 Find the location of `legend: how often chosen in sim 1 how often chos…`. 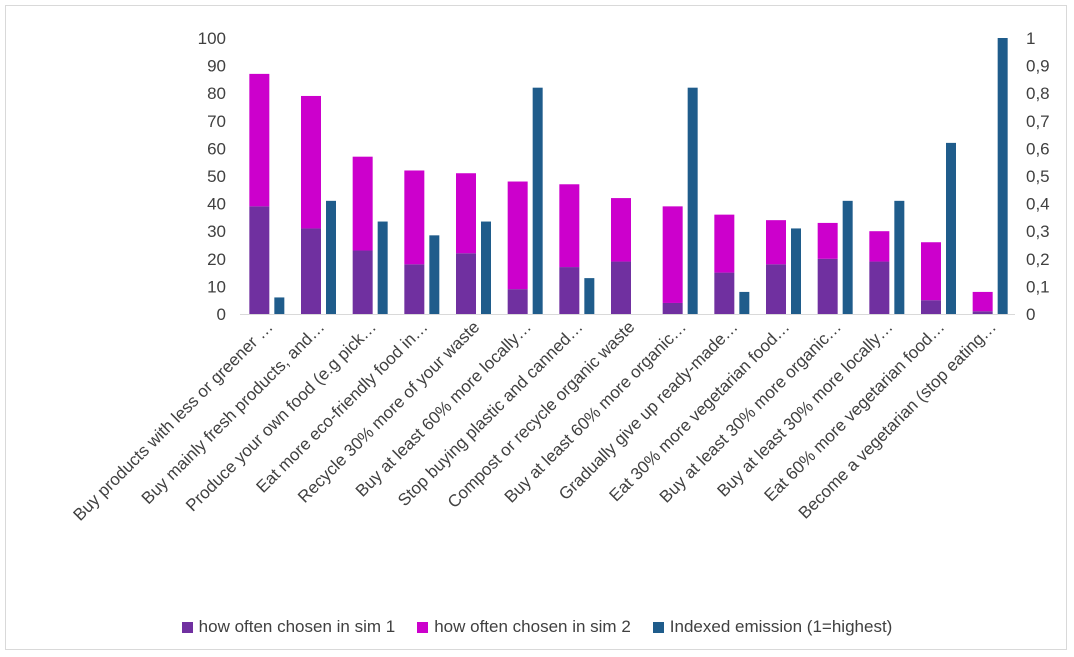

legend: how often chosen in sim 1 how often chos… is located at coordinates (537, 627).